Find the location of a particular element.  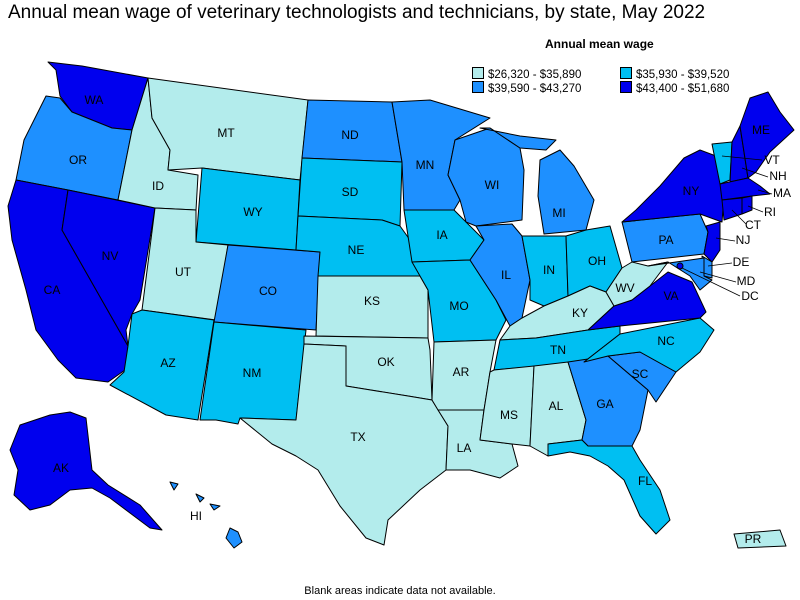

legend-label-3: $39,590 - $43,270 is located at coordinates (535, 89).